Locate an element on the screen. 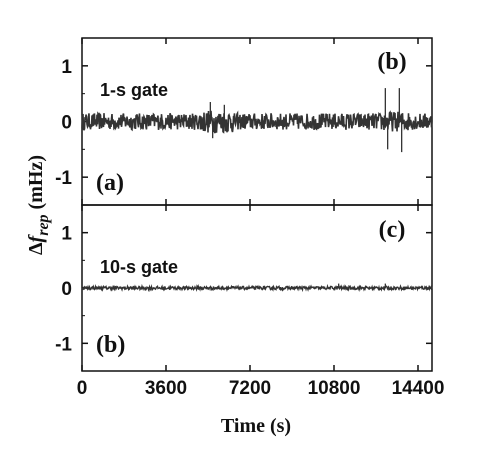  y-tick-label-2-1: 1 is located at coordinates (66, 234).